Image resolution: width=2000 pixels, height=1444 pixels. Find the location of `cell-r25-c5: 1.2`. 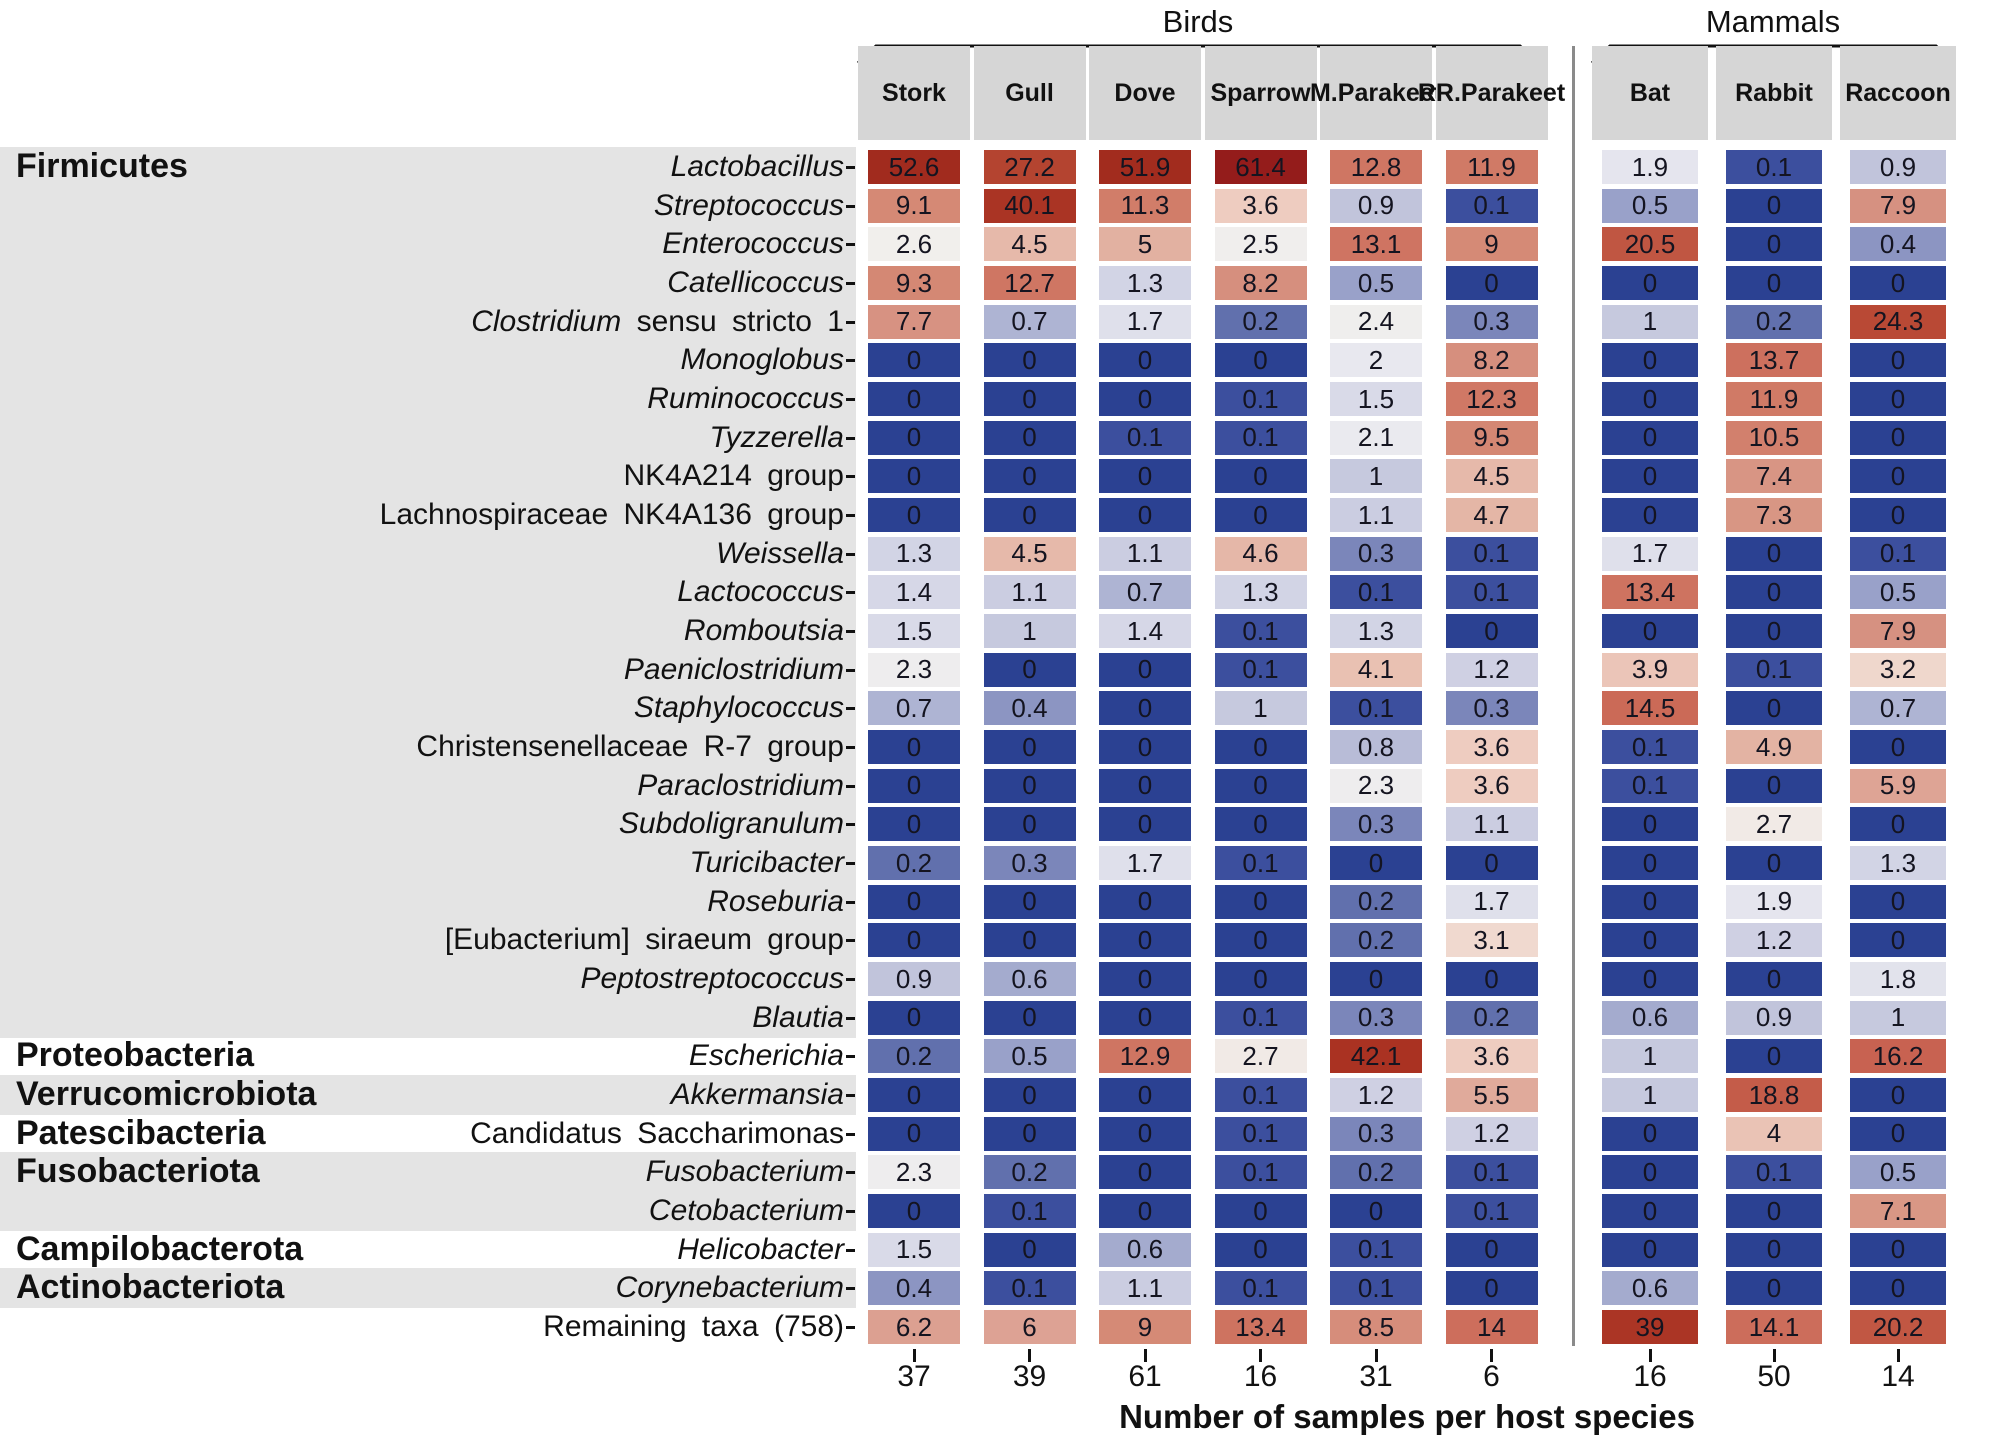

cell-r25-c5: 1.2 is located at coordinates (1491, 1133).